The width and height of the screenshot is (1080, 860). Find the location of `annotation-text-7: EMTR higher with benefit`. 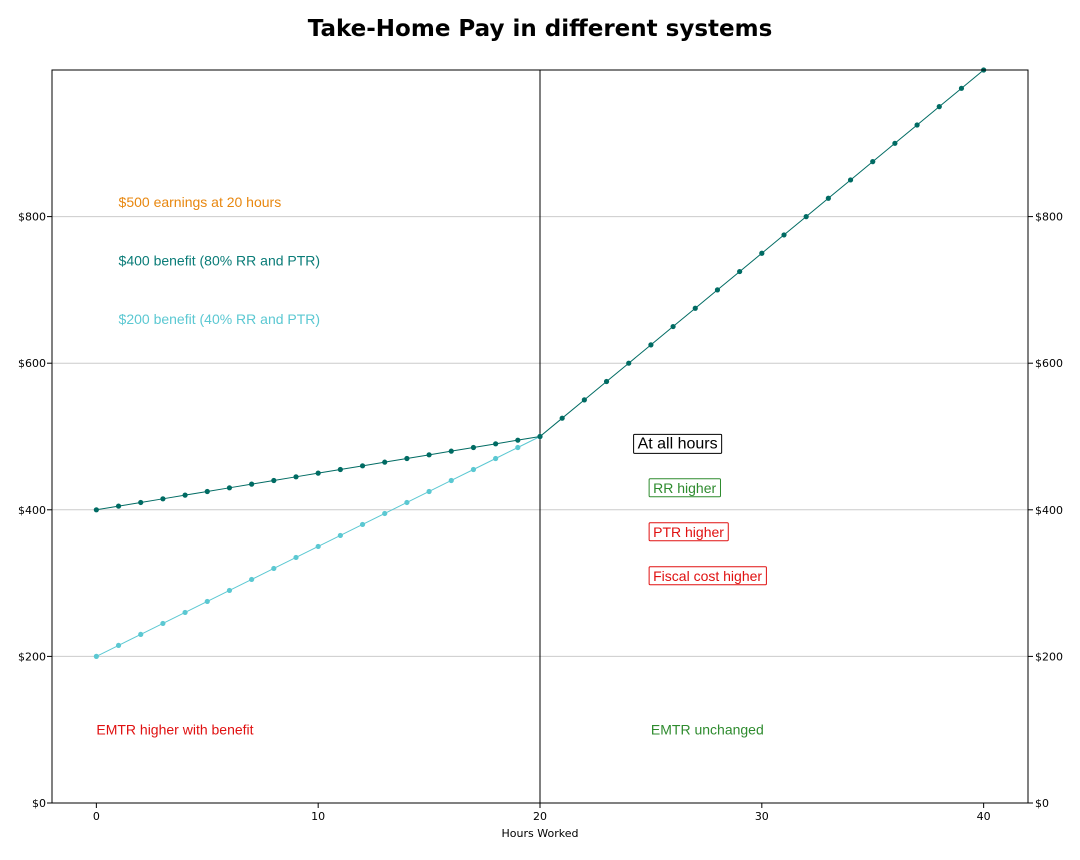

annotation-text-7: EMTR higher with benefit is located at coordinates (174, 730).